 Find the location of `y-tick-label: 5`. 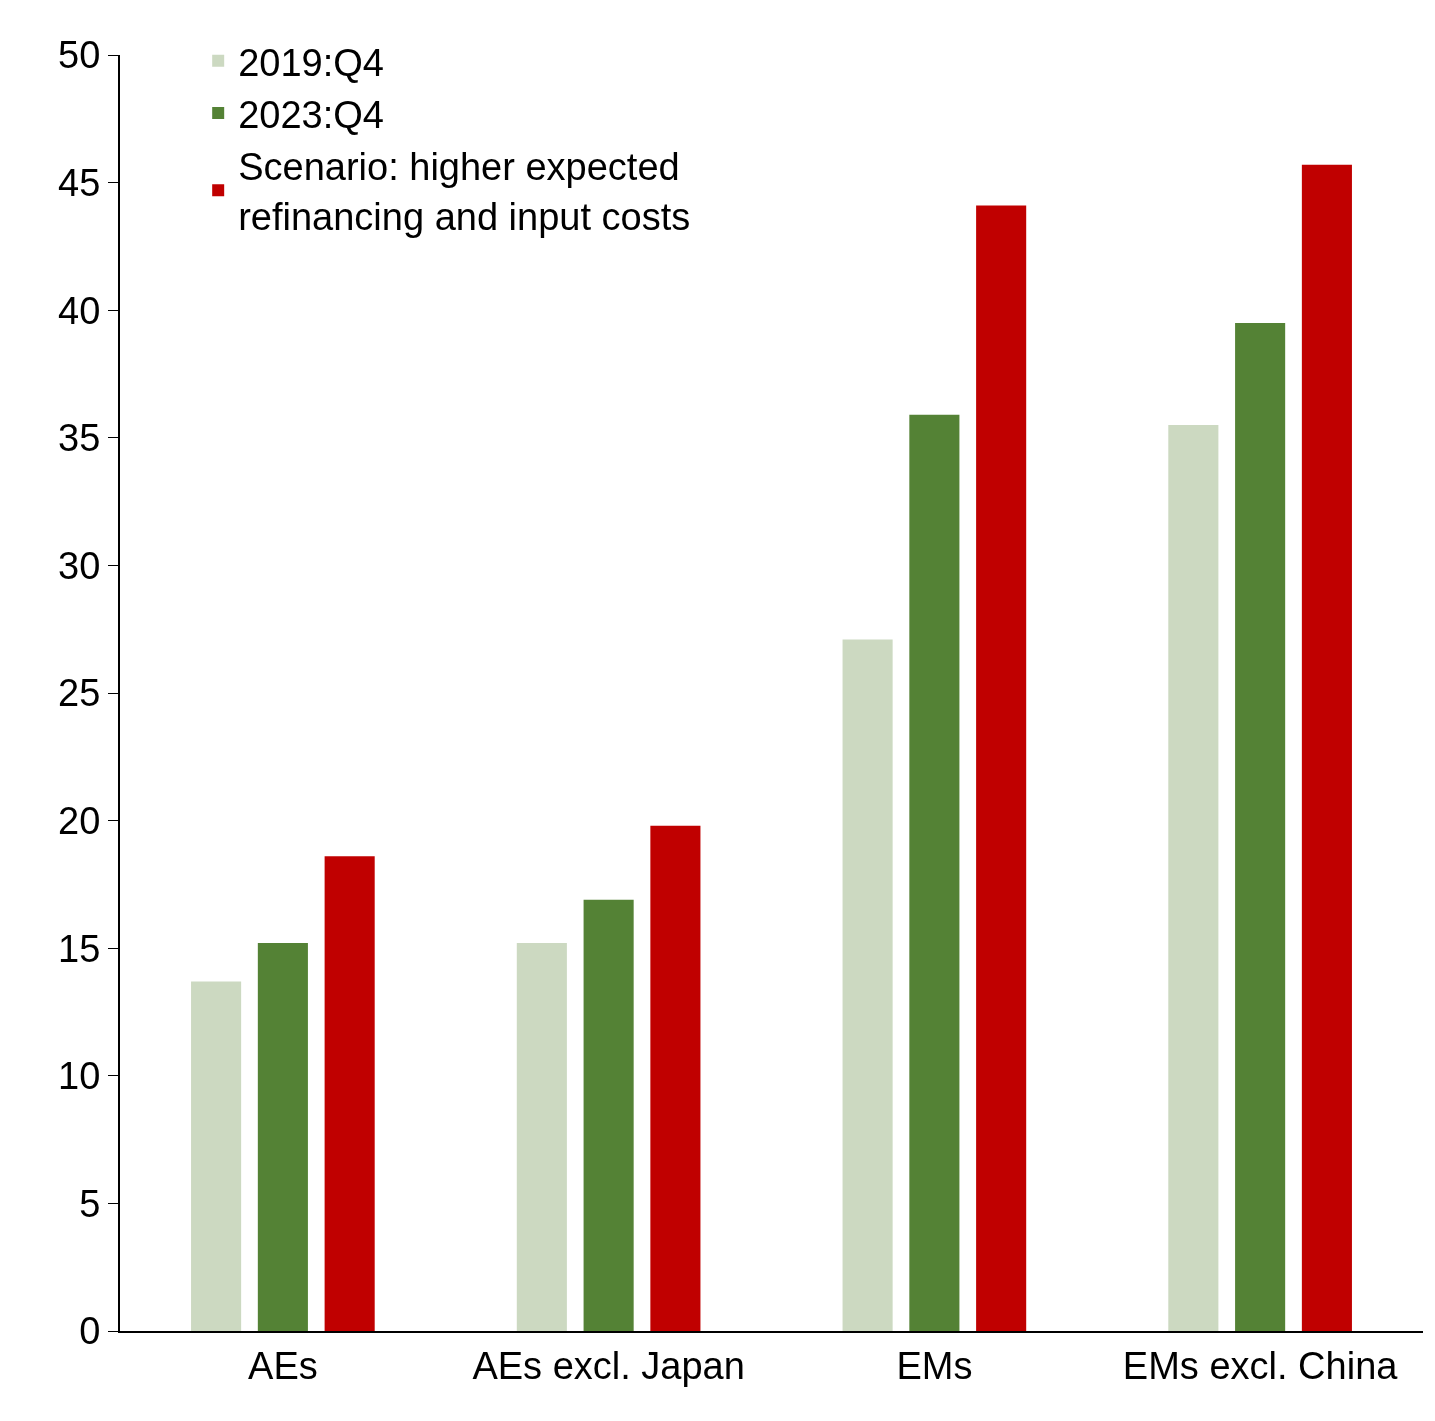

y-tick-label: 5 is located at coordinates (90, 1203).